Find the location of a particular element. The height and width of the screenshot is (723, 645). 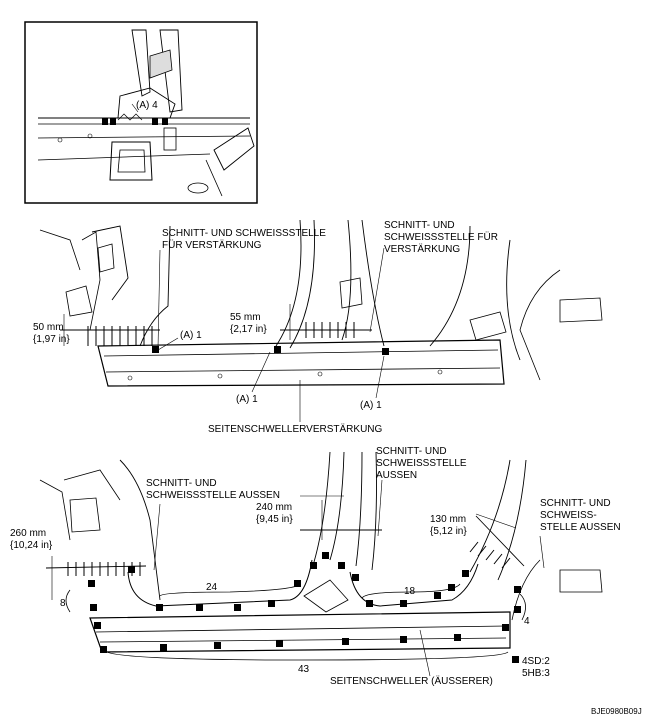

svg-text: VERSTÄRKUNG is located at coordinates (422, 249).